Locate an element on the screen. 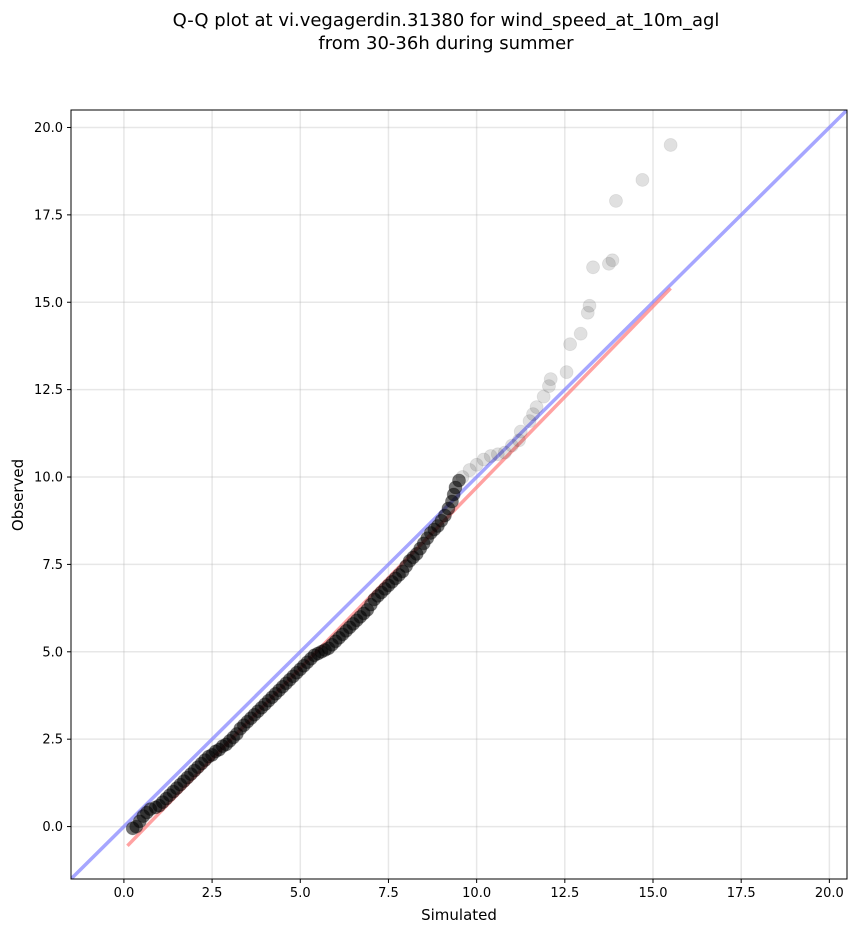 This screenshot has width=856, height=934. y-tick-label: 5.0 is located at coordinates (52, 652).